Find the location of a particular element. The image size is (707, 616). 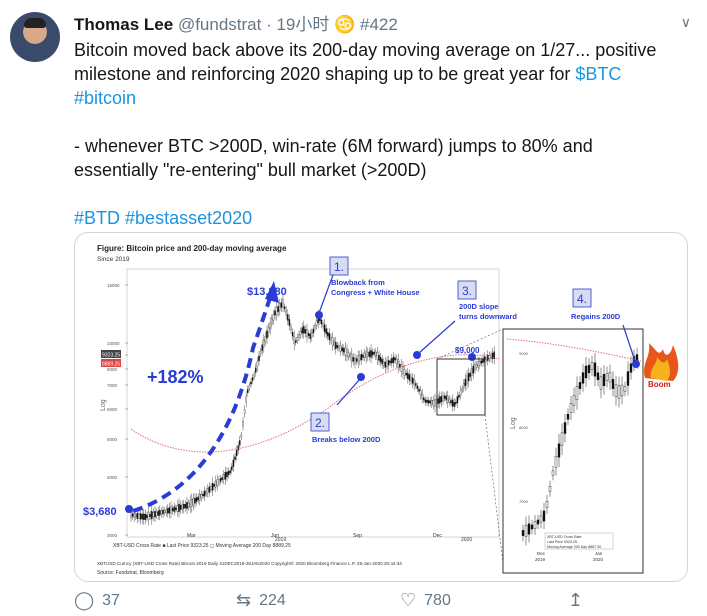

annotation-2-number: 2. is located at coordinates (320, 423).